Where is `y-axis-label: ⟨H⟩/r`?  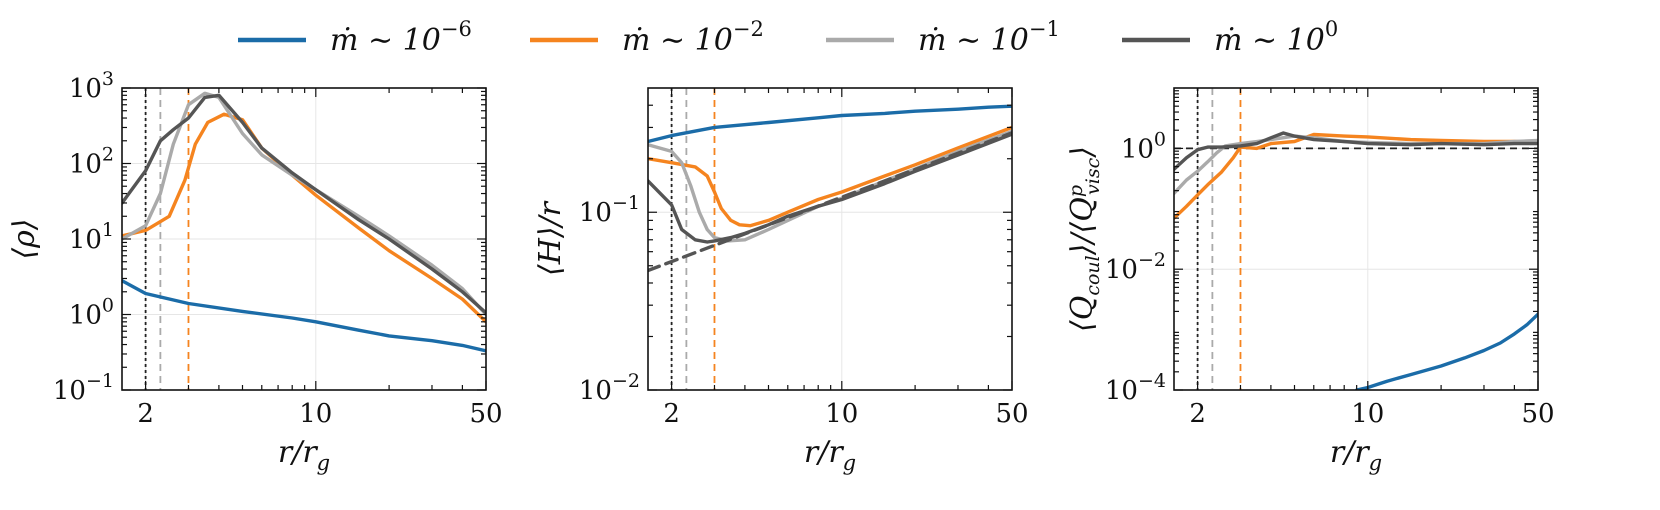
y-axis-label: ⟨H⟩/r is located at coordinates (550, 238).